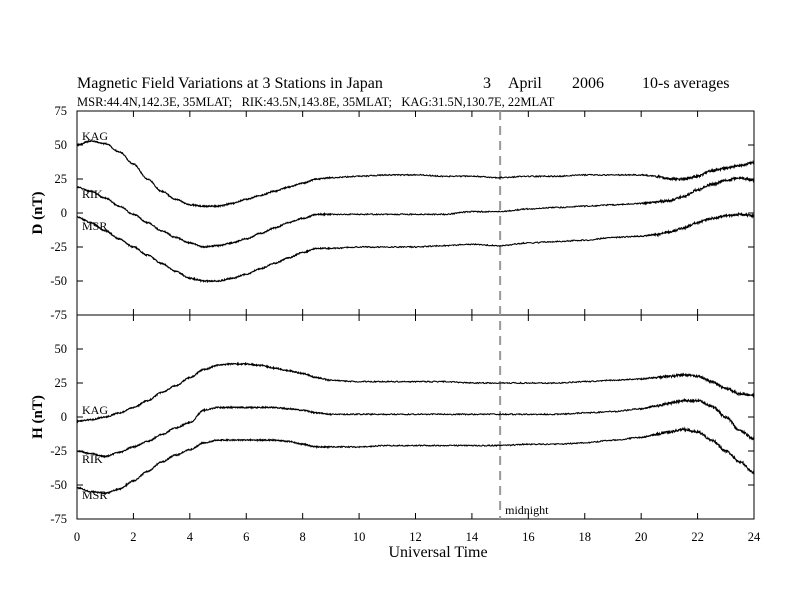 The image size is (792, 612). What do you see at coordinates (527, 510) in the screenshot?
I see `midnight-label: midnight` at bounding box center [527, 510].